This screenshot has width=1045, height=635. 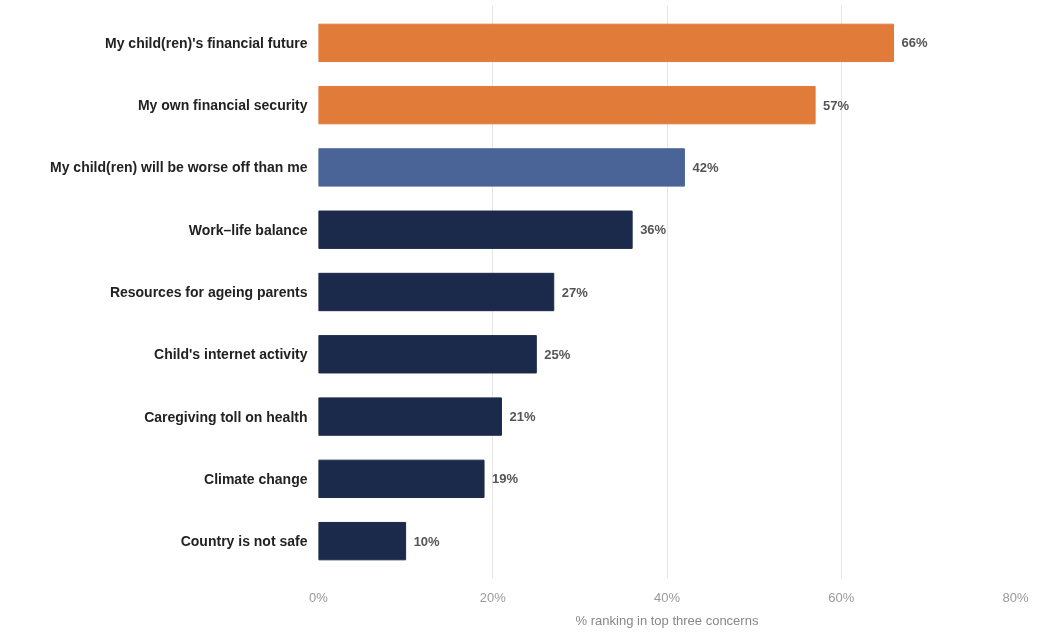 I want to click on x-tick-label: 80%, so click(x=1015, y=597).